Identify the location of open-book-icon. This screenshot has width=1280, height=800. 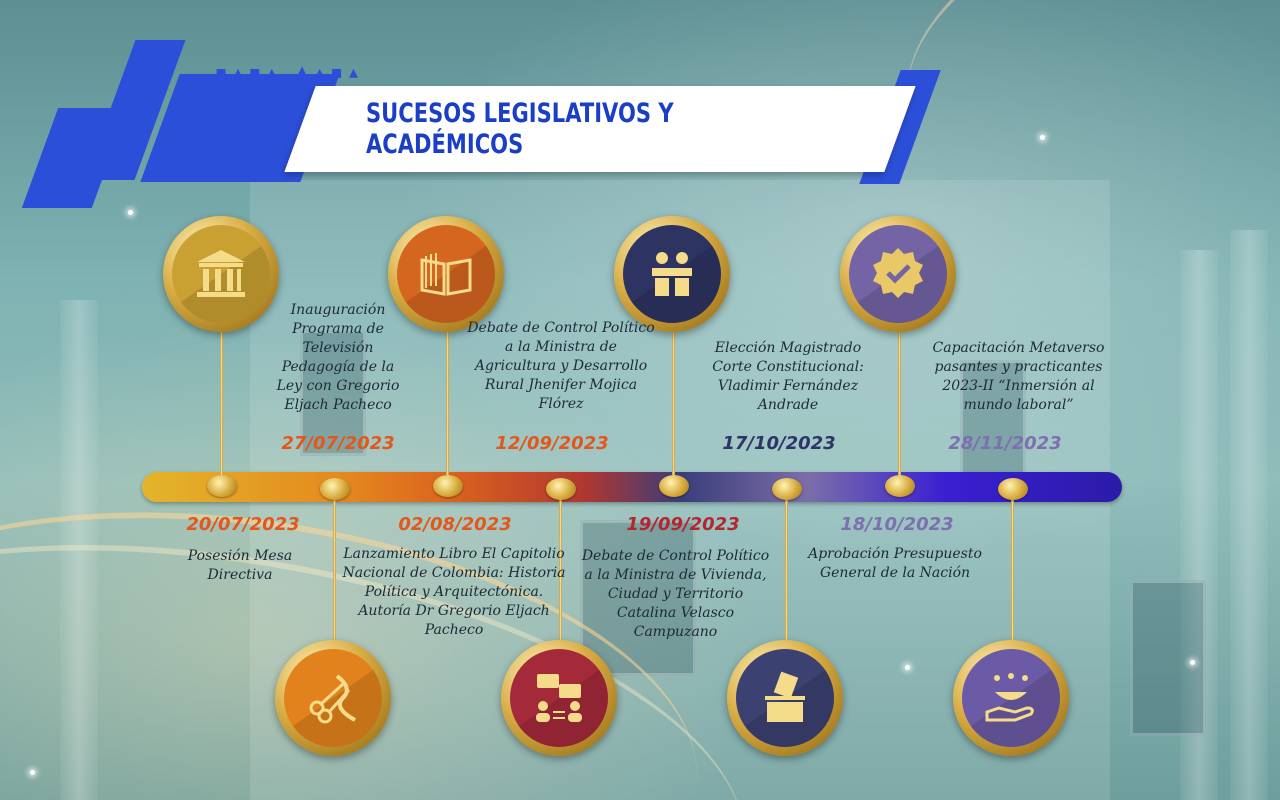
(446, 274).